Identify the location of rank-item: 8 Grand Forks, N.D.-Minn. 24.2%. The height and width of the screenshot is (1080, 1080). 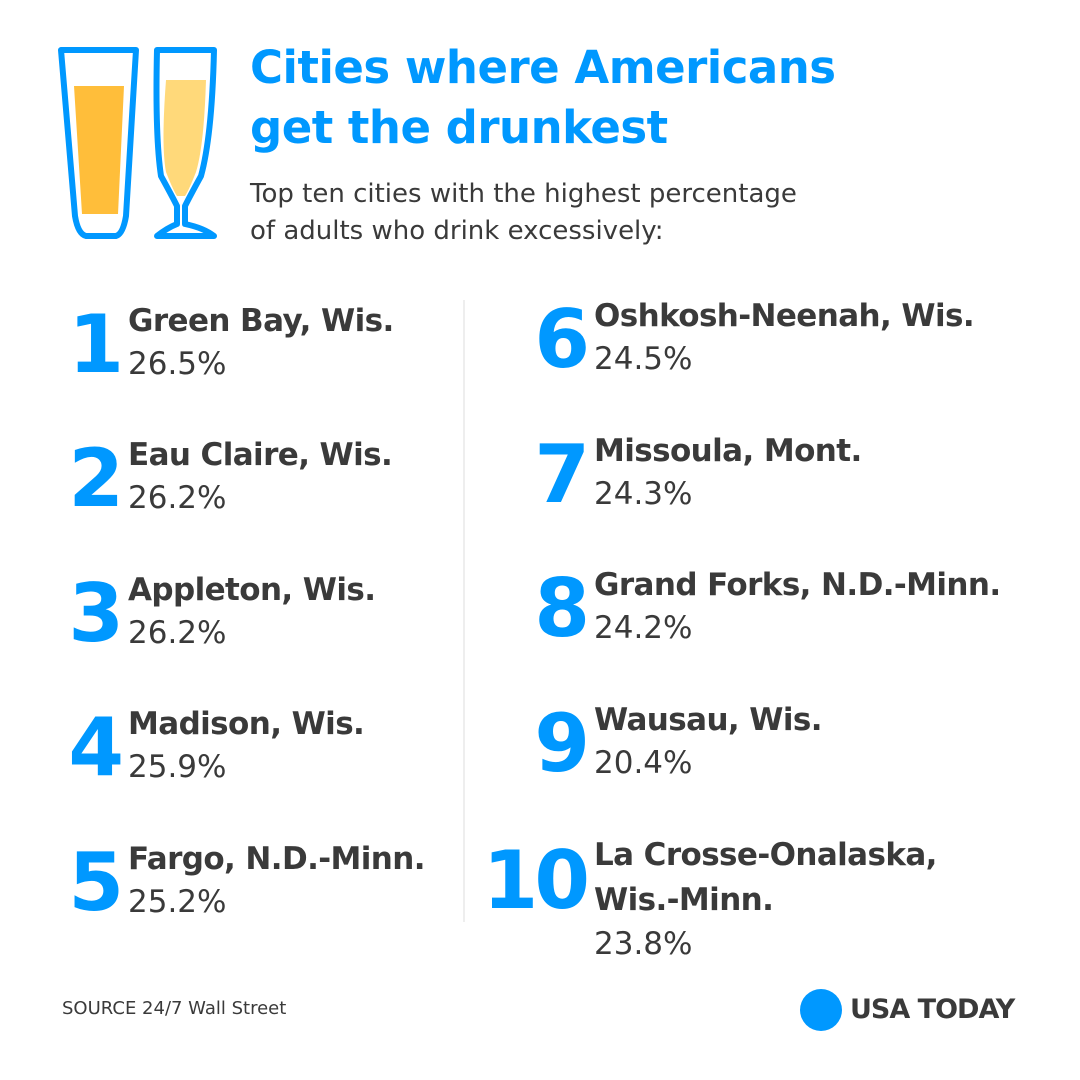
(733, 623).